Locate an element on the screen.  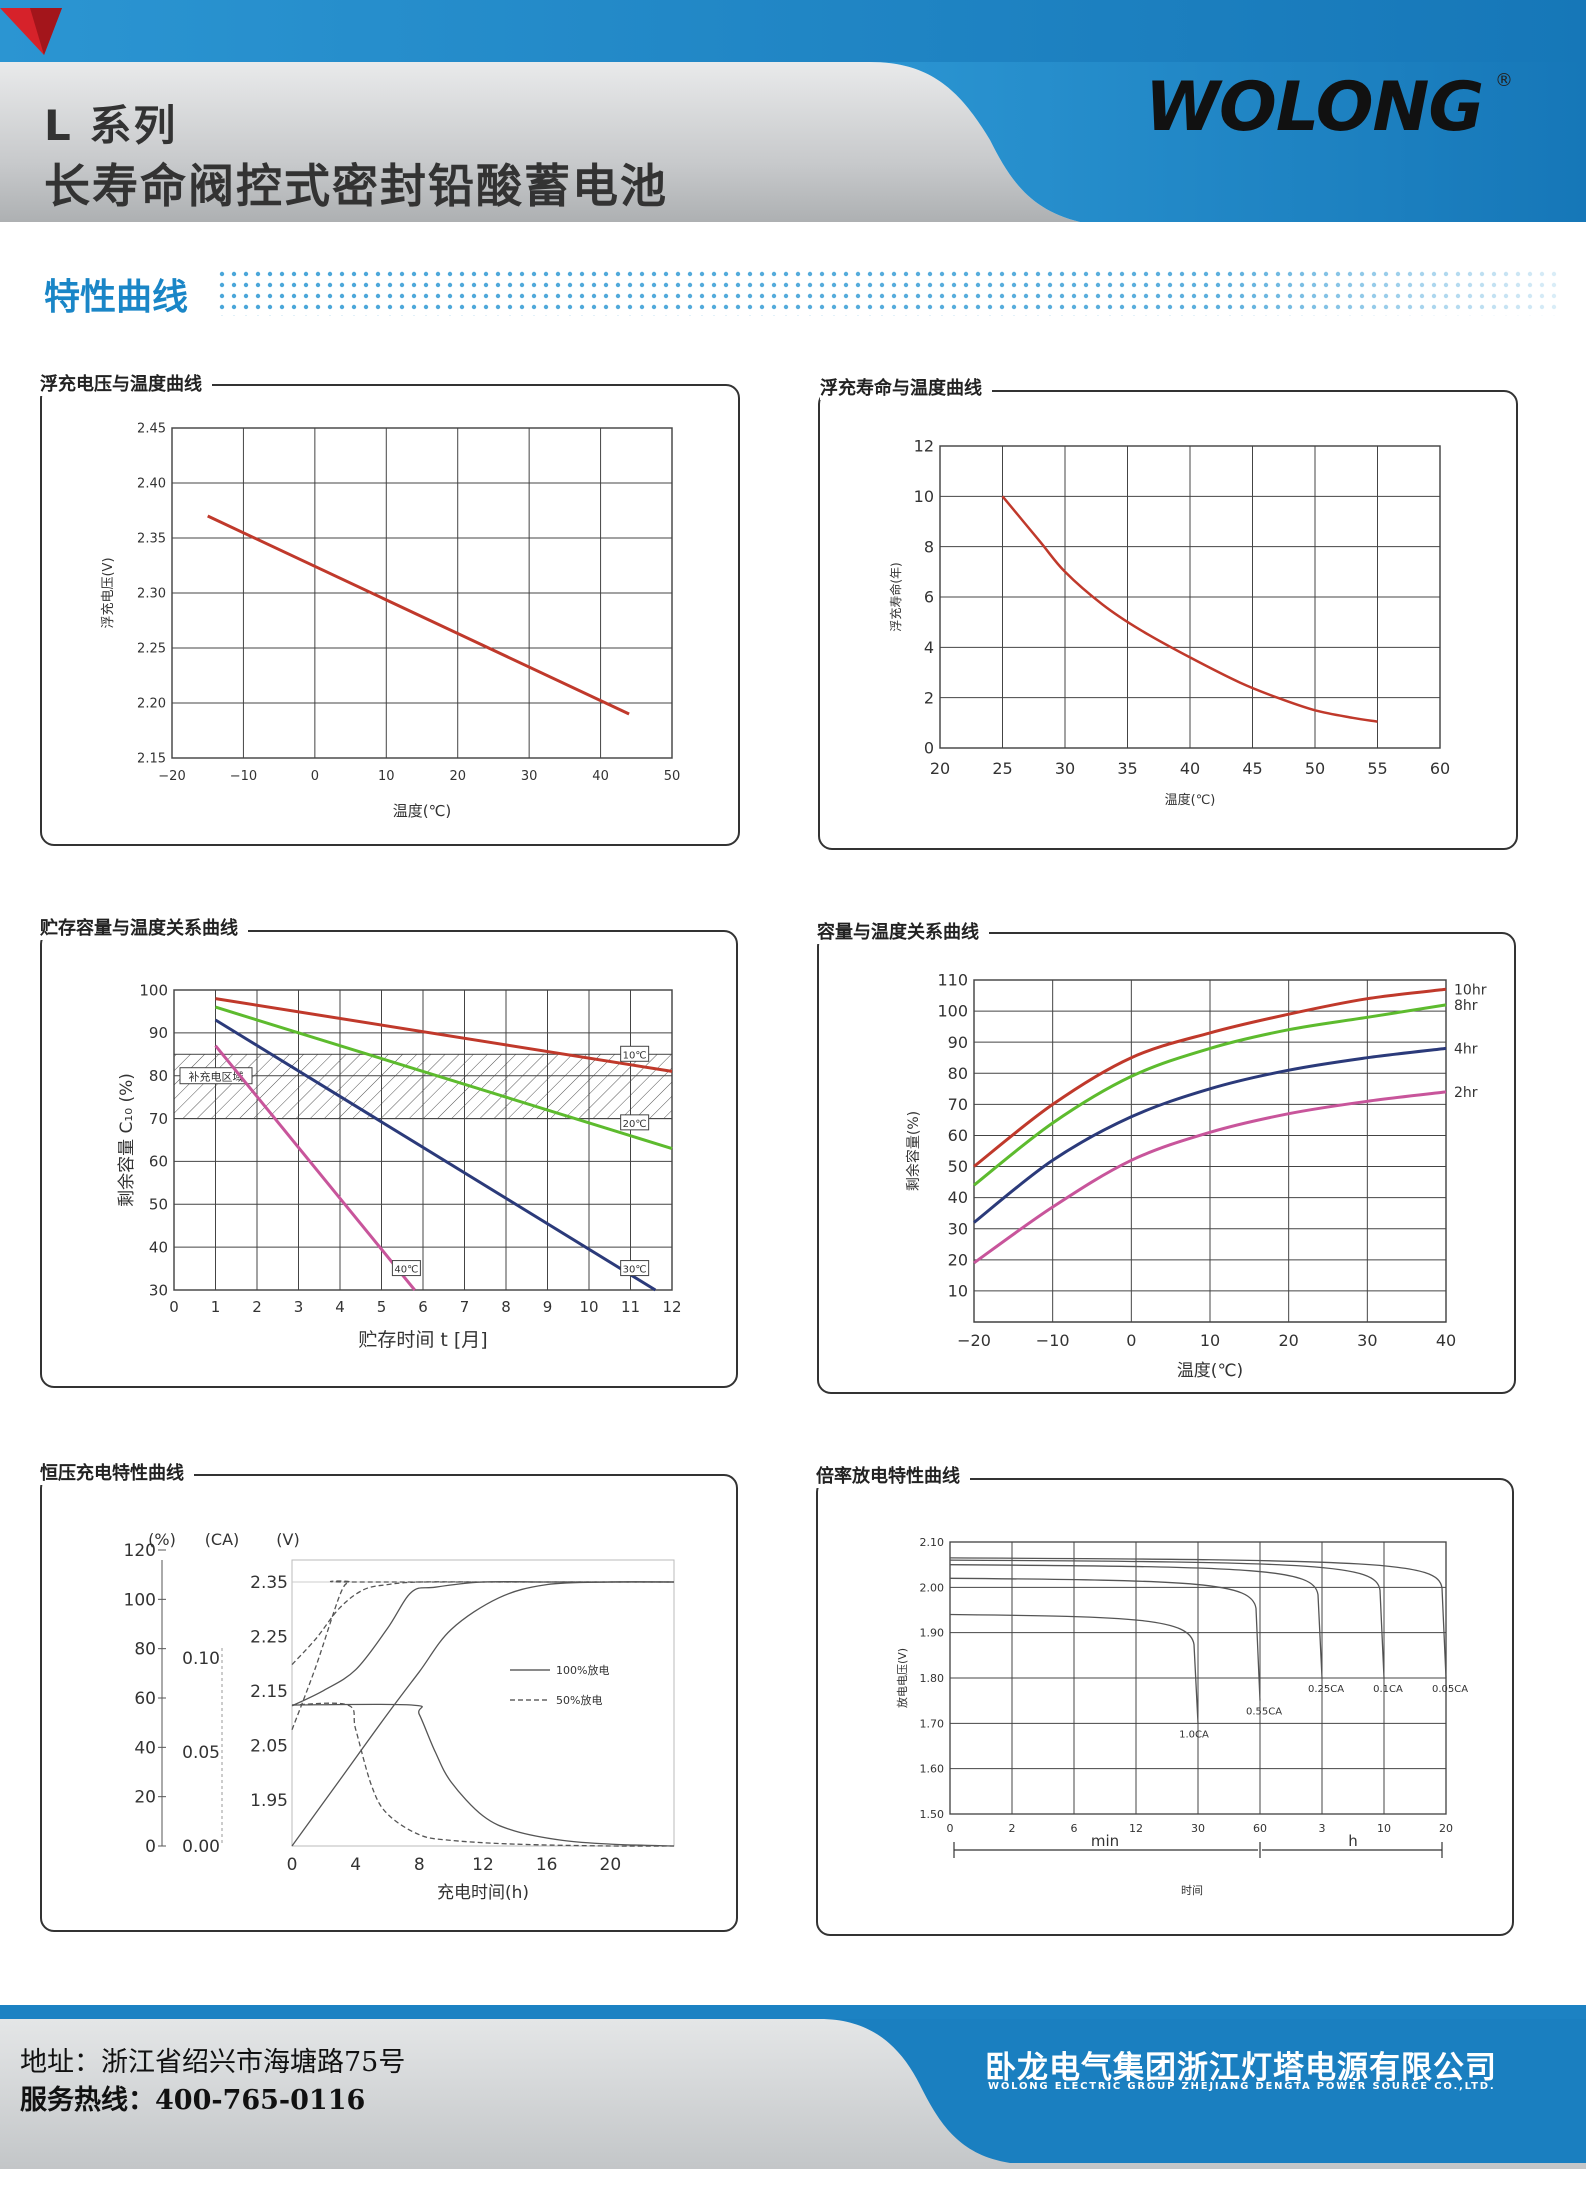
y-tick-label: 2.20 is located at coordinates (151, 704).